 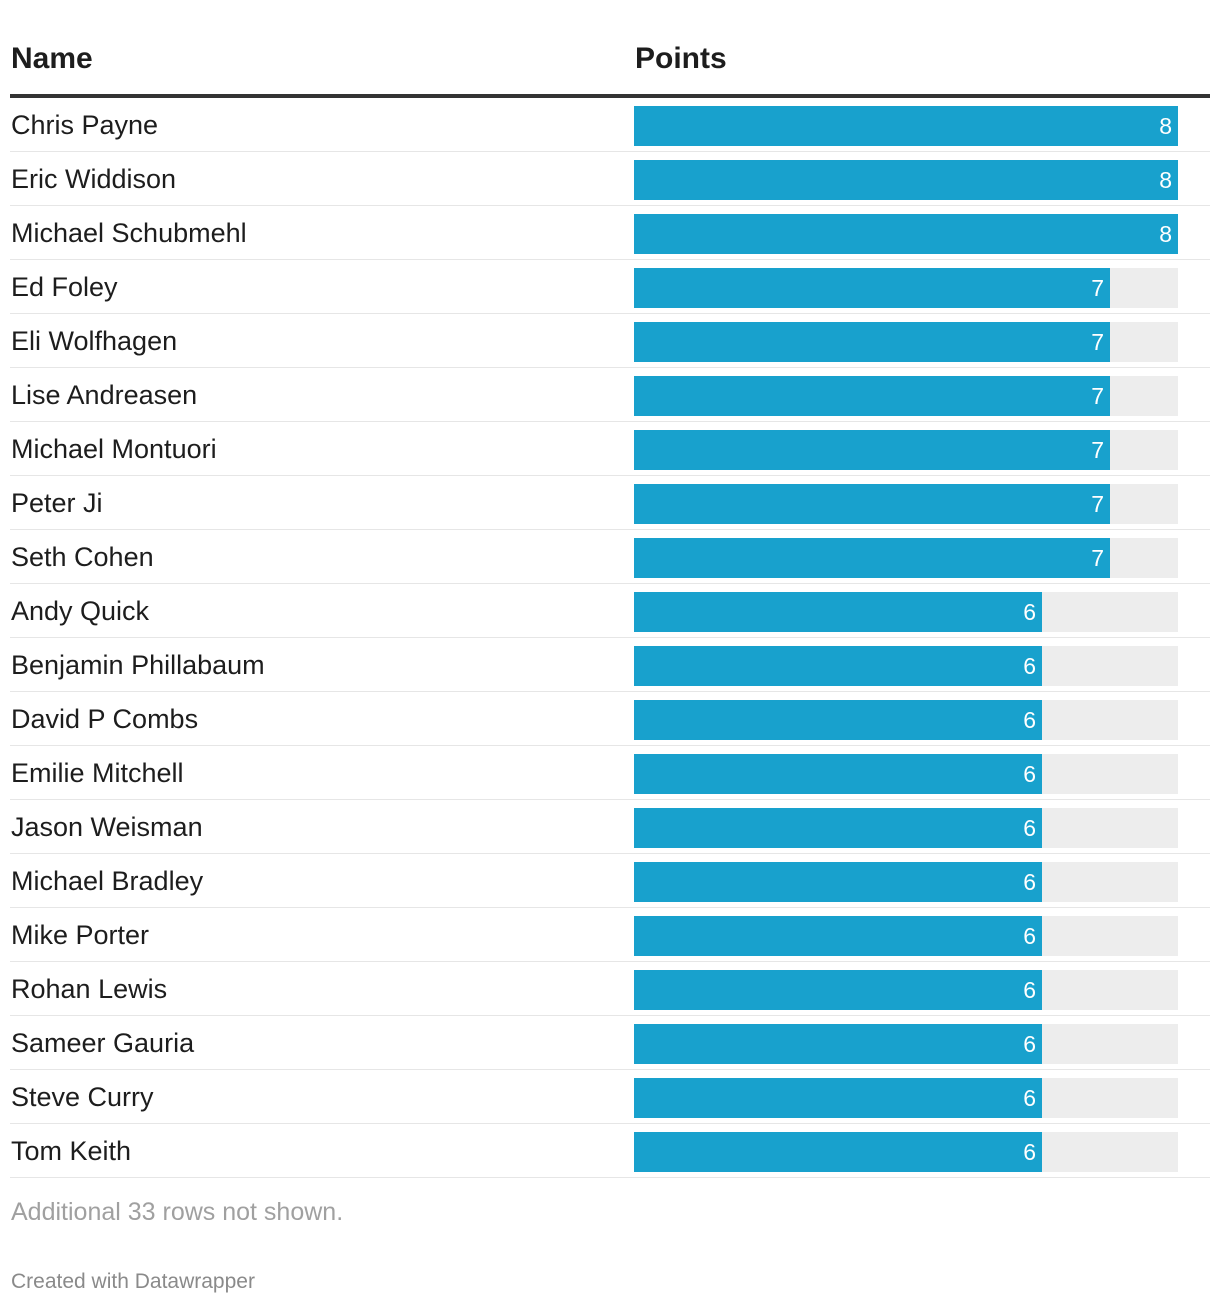 What do you see at coordinates (610, 1097) in the screenshot?
I see `table-row: Steve Curry 6` at bounding box center [610, 1097].